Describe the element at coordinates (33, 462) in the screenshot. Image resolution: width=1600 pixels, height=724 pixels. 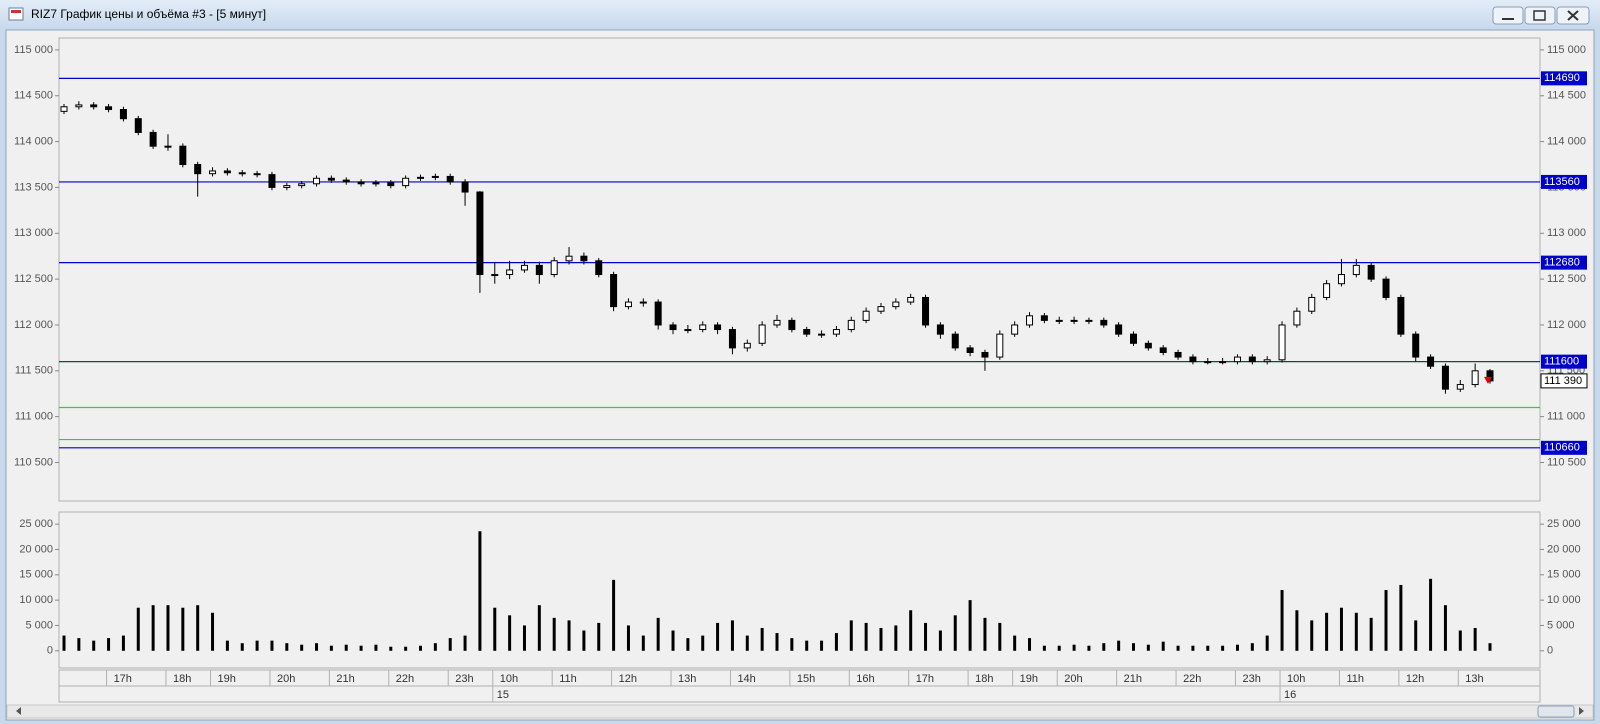
I see `y-tick-label: 110 500` at that location.